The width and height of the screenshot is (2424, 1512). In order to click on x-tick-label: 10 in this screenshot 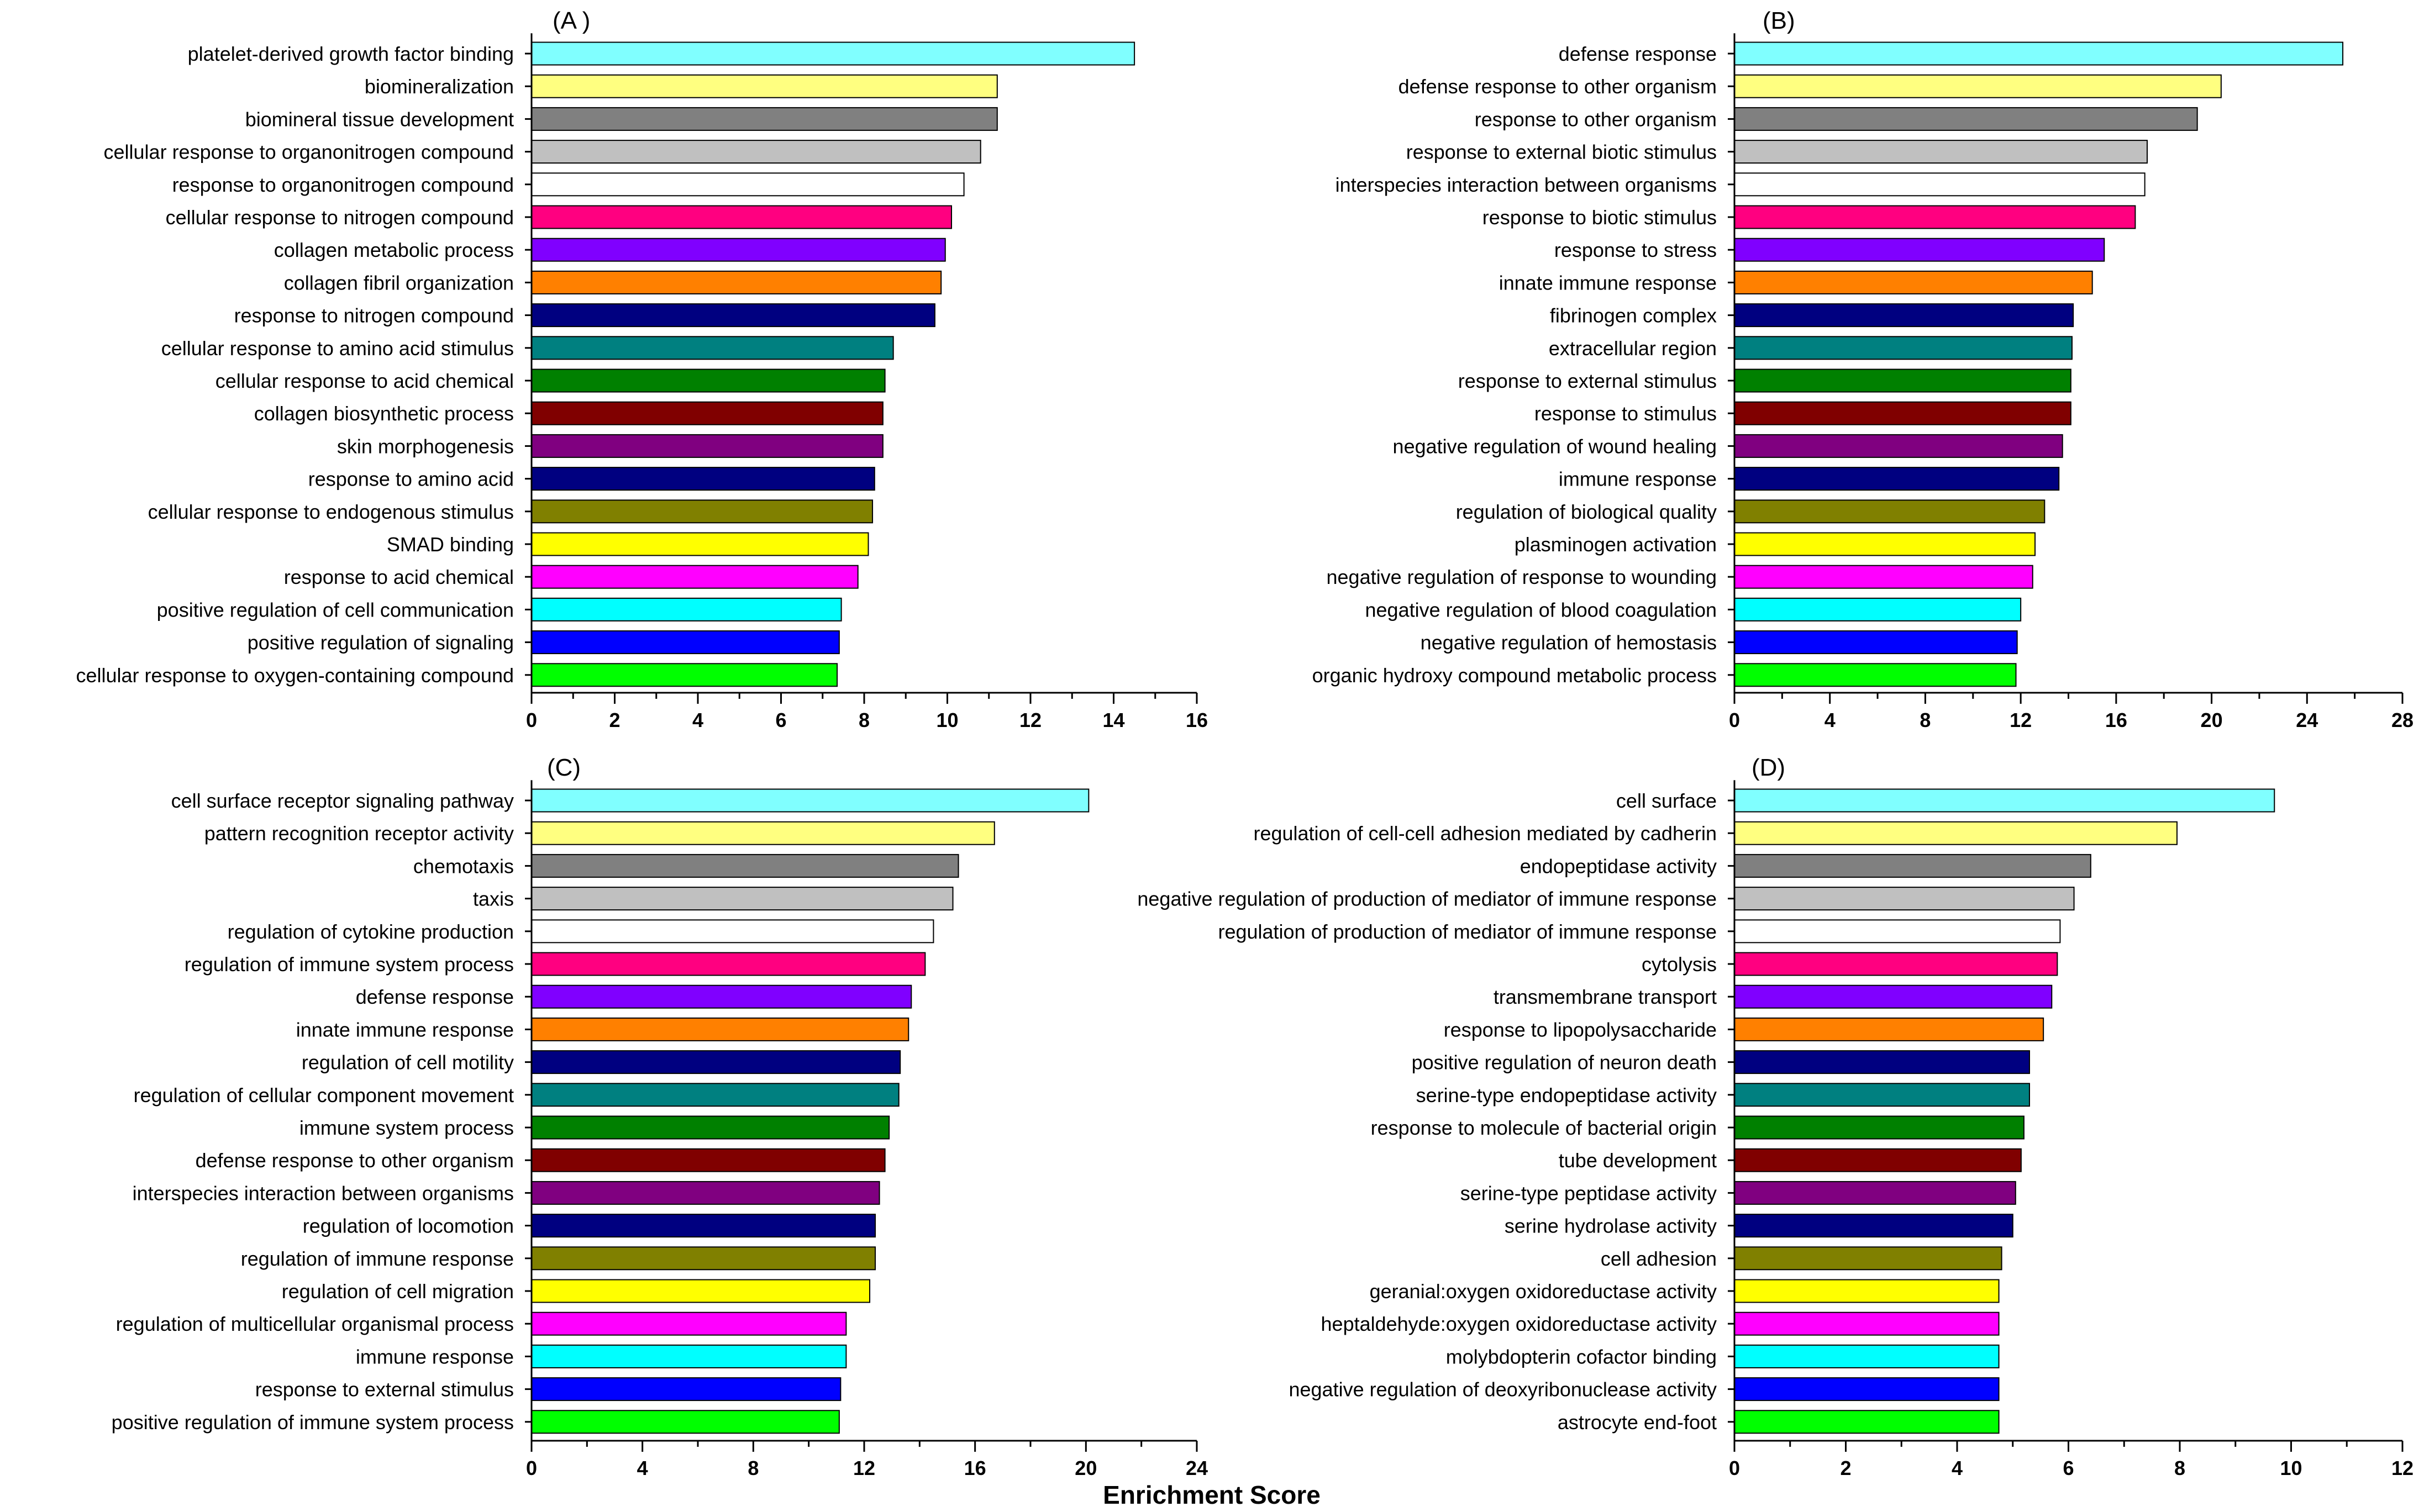, I will do `click(2291, 1468)`.